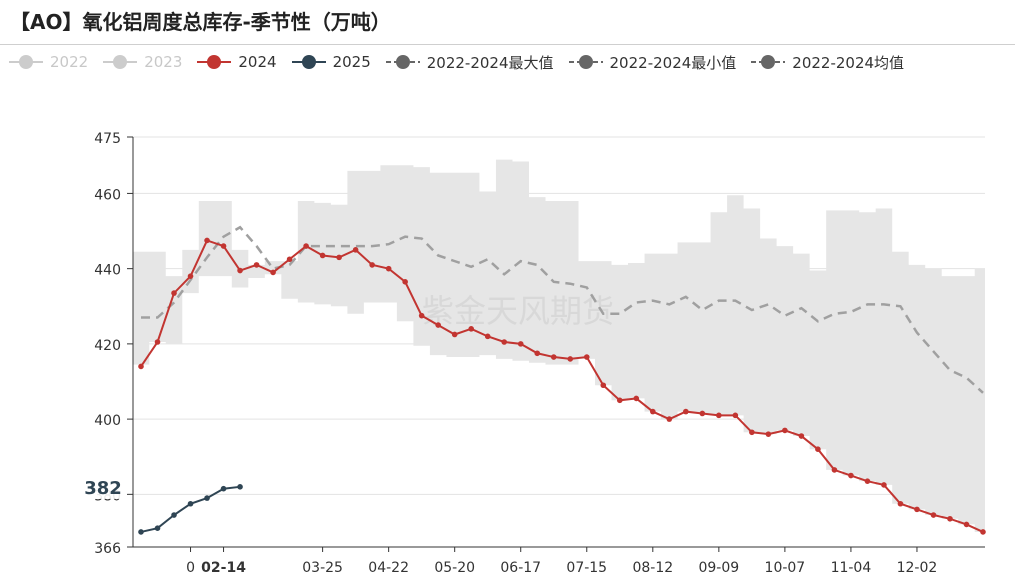 The height and width of the screenshot is (586, 1015). I want to click on watermark: 紫金天风期货, so click(518, 311).